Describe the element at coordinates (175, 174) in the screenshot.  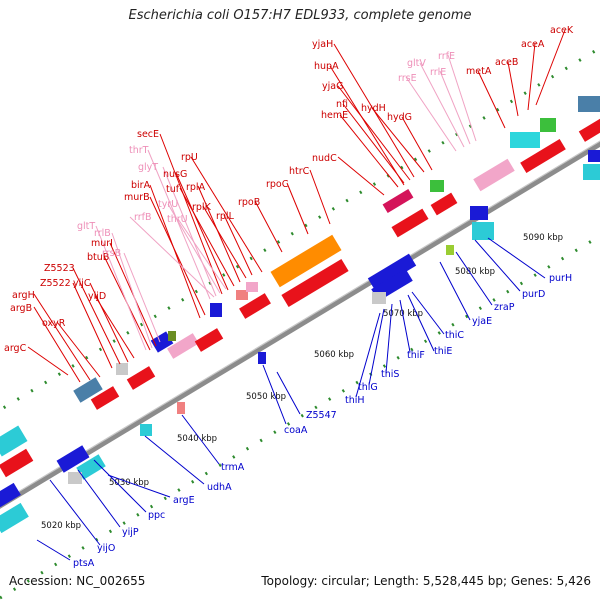
I see `gene-label-nusG: nusG` at that location.